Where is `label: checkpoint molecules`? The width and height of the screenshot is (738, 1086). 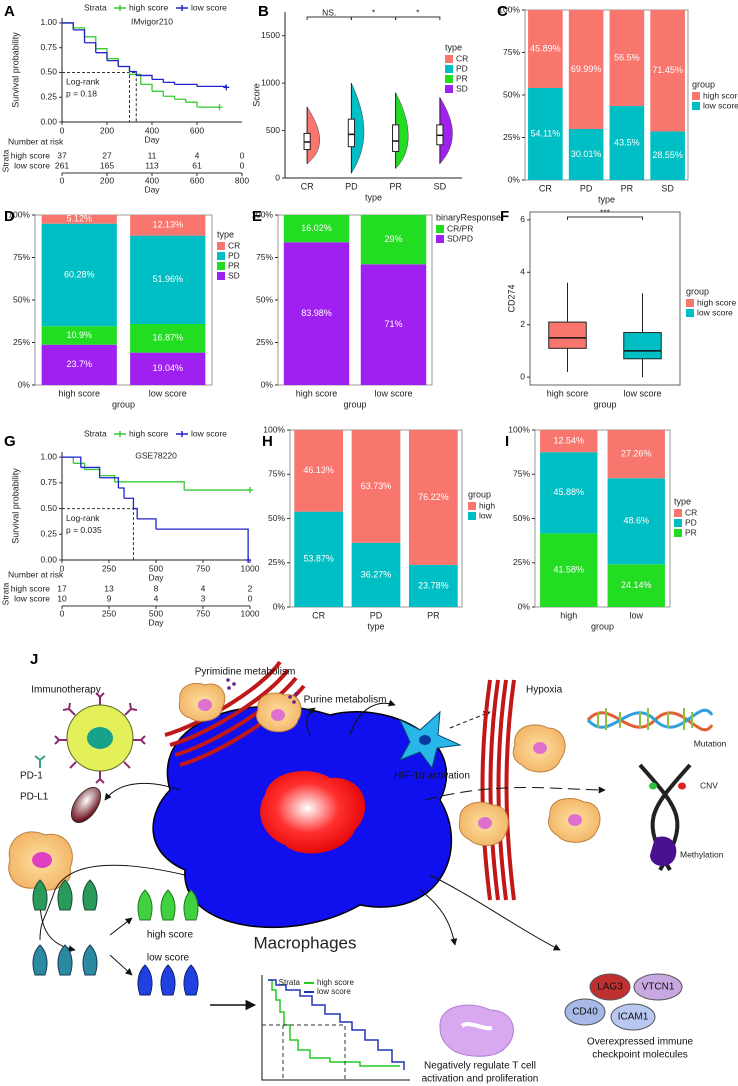 label: checkpoint molecules is located at coordinates (640, 1055).